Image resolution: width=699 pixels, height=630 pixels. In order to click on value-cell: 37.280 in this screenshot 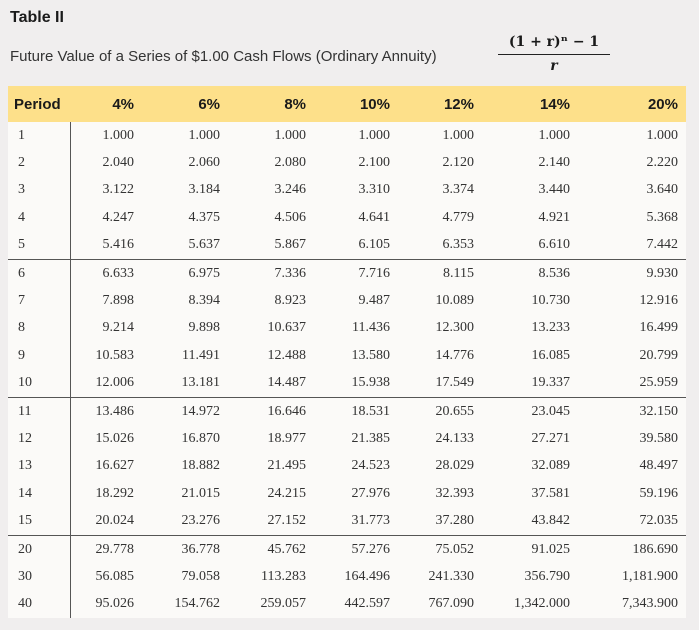, I will do `click(455, 521)`.